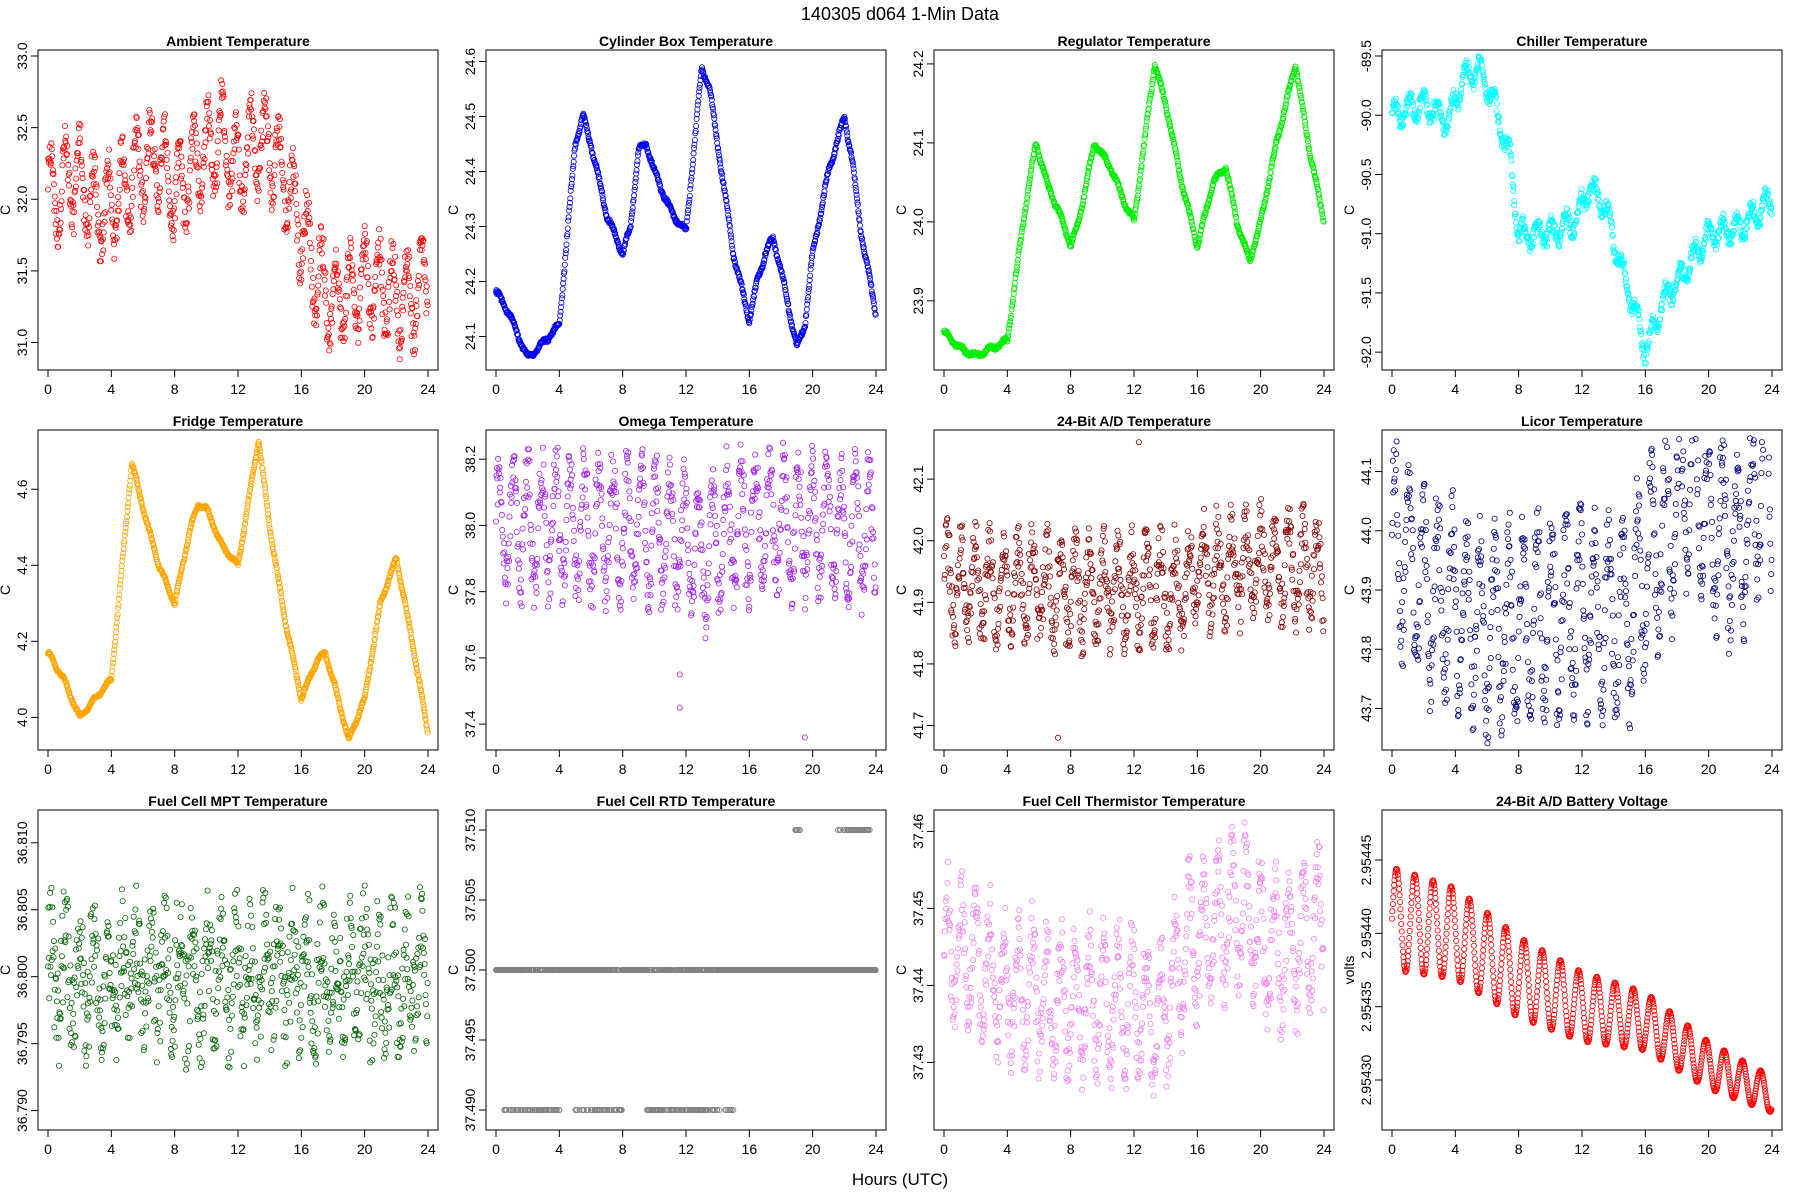 The width and height of the screenshot is (1800, 1200). Describe the element at coordinates (238, 421) in the screenshot. I see `panel-title: Fridge Temperature` at that location.